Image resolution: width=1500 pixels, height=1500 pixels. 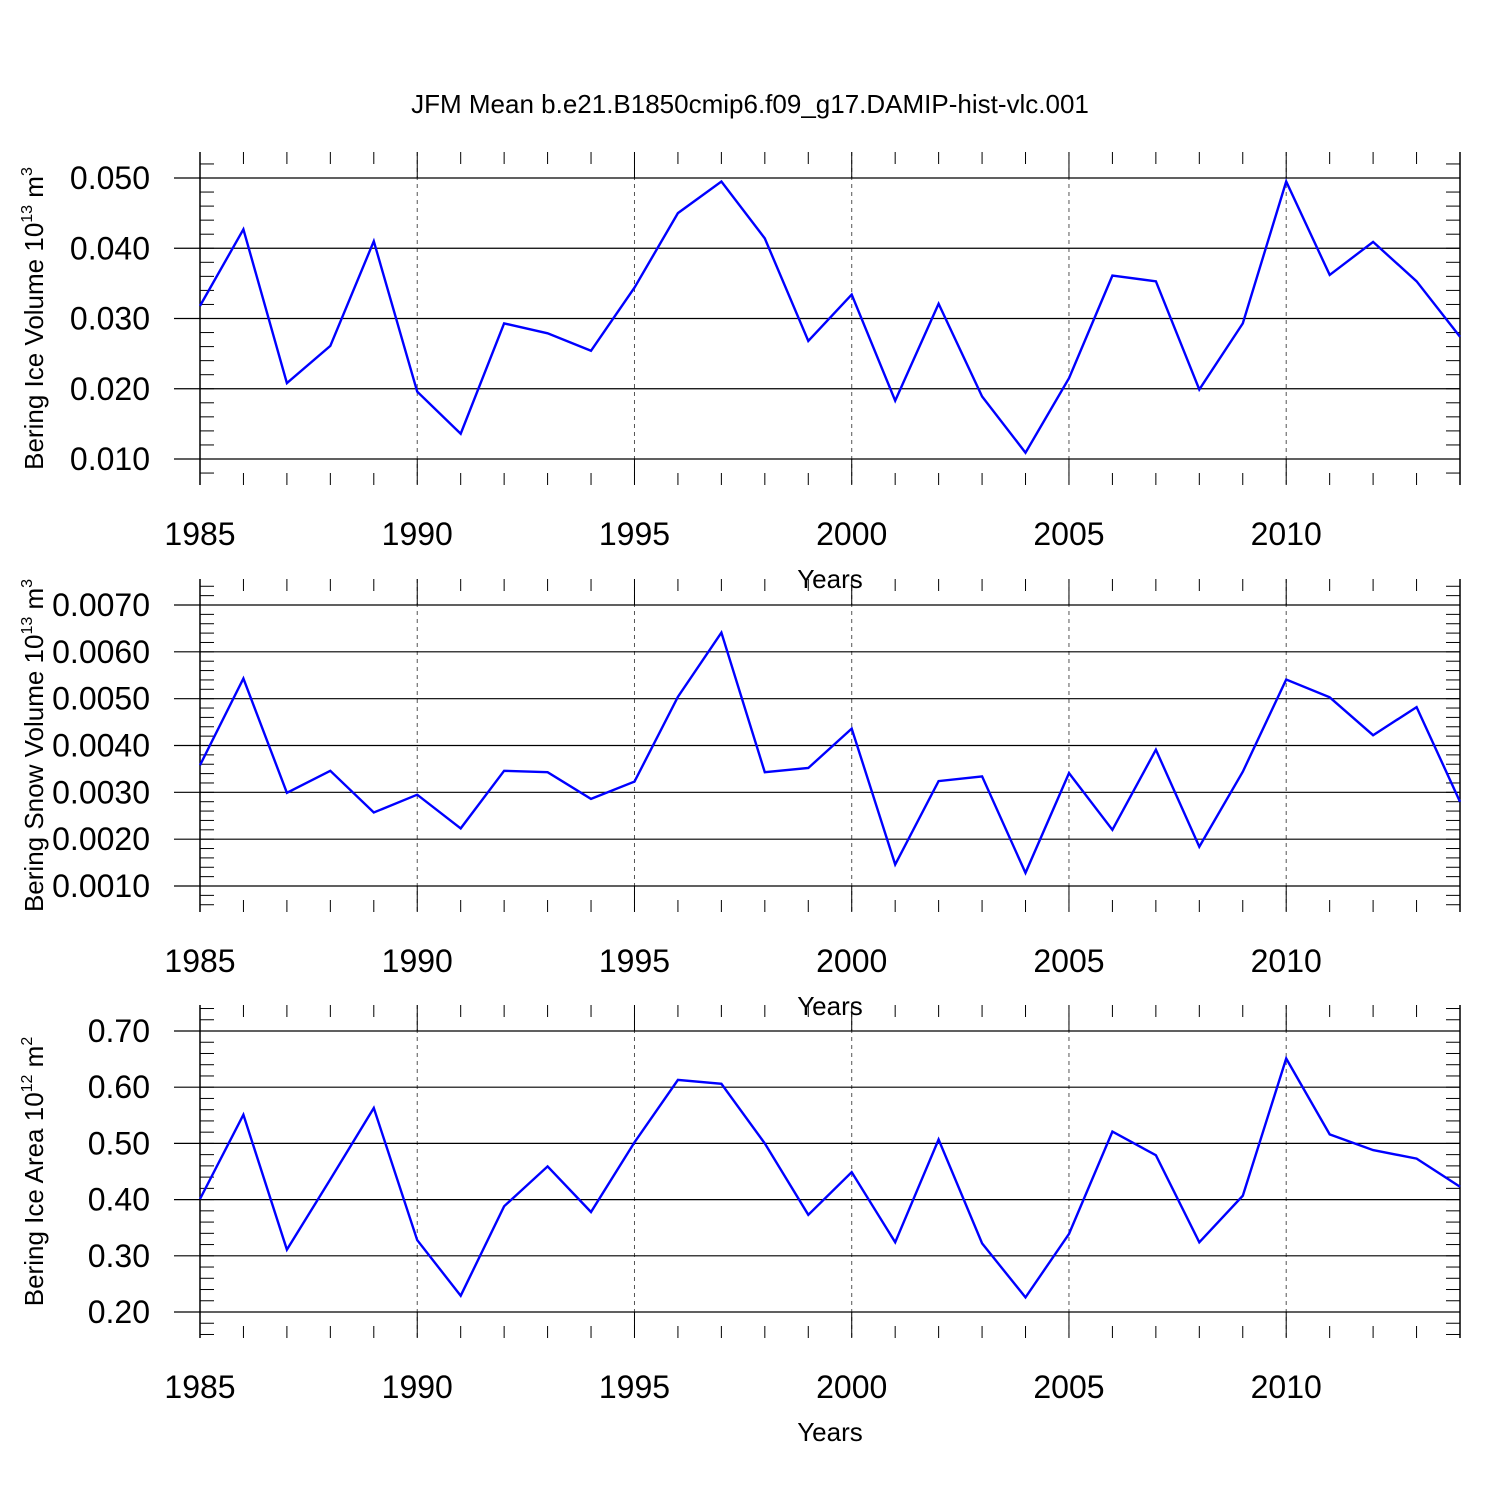 I want to click on y-axis-label: Bering Snow Volume 1013 m3, so click(x=34, y=745).